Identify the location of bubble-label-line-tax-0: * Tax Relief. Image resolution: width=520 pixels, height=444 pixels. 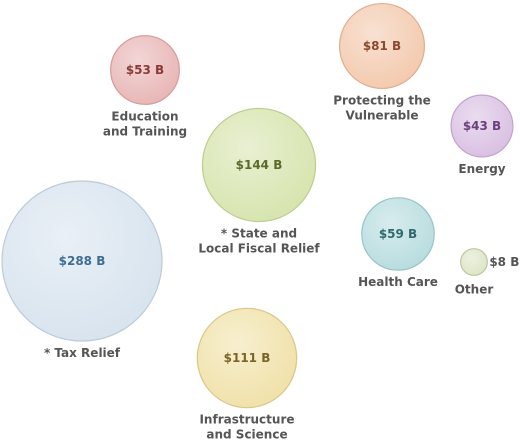
(82, 353).